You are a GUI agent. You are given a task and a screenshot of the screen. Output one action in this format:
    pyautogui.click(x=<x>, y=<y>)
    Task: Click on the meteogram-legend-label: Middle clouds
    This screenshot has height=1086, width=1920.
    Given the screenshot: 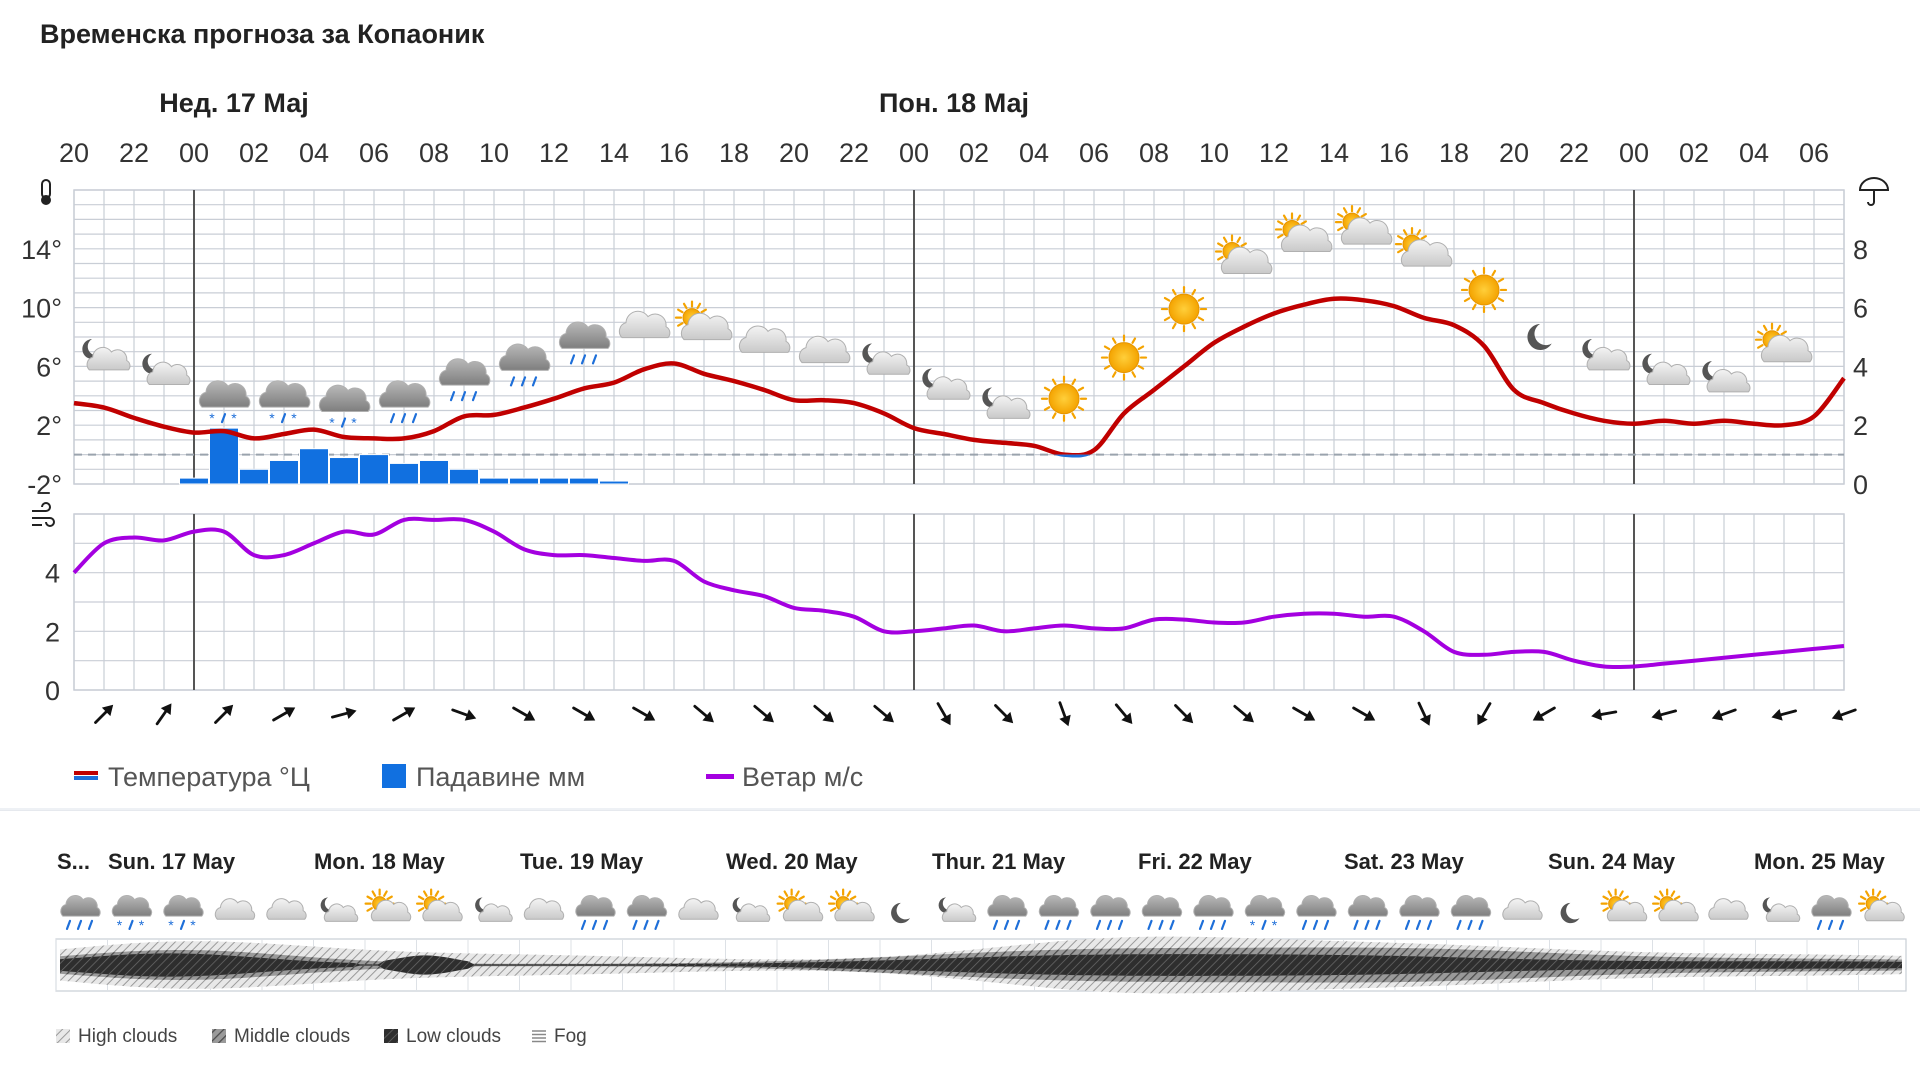 What is the action you would take?
    pyautogui.click(x=292, y=1036)
    